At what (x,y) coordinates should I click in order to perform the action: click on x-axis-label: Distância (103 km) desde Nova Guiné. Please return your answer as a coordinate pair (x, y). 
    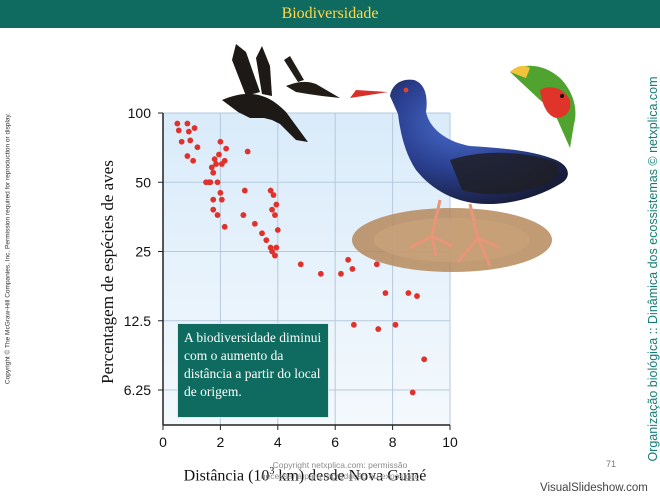
    Looking at the image, I should click on (305, 475).